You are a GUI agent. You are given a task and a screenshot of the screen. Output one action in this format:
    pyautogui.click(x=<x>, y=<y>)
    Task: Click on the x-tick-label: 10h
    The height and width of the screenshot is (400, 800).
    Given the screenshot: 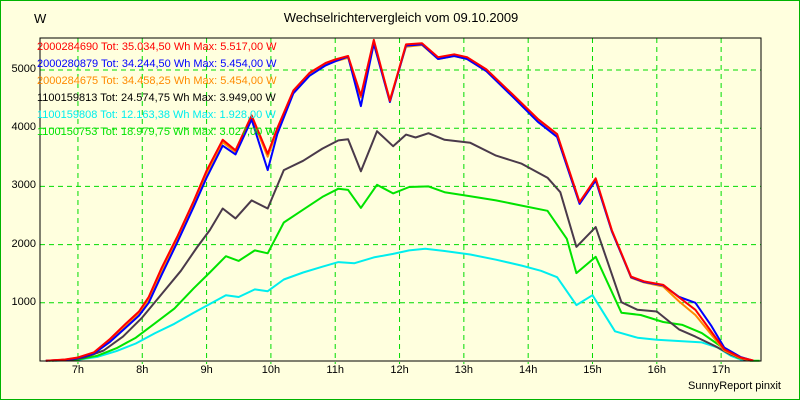 What is the action you would take?
    pyautogui.click(x=271, y=370)
    